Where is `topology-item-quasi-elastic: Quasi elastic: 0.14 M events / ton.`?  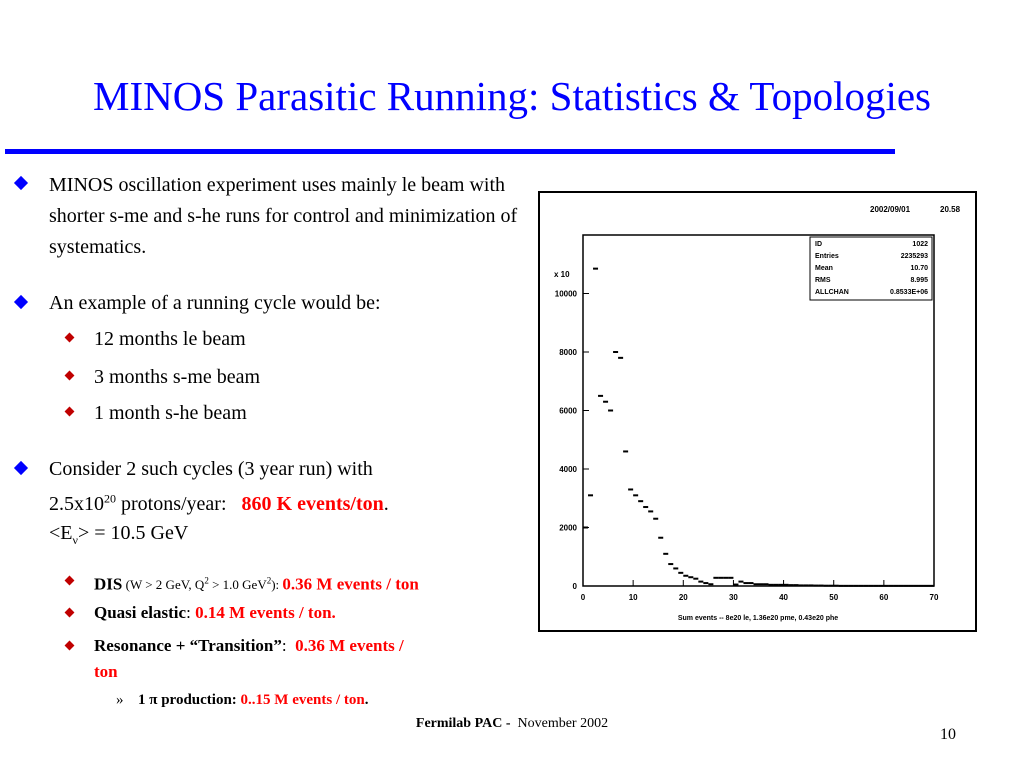
topology-item-quasi-elastic: Quasi elastic: 0.14 M events / ton. is located at coordinates (292, 613).